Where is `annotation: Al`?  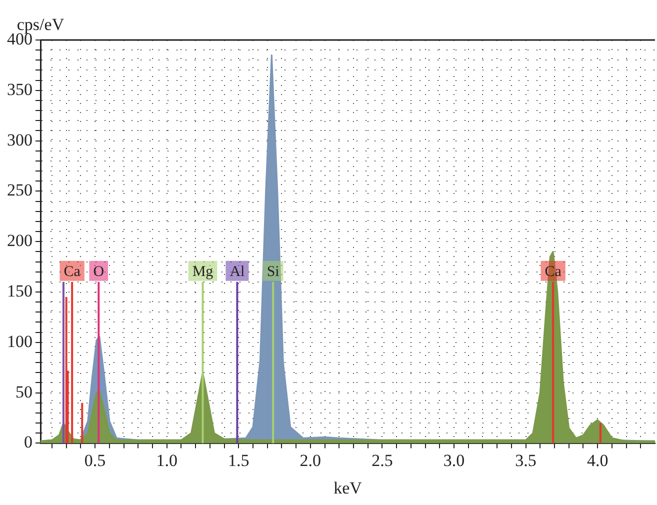 annotation: Al is located at coordinates (237, 272).